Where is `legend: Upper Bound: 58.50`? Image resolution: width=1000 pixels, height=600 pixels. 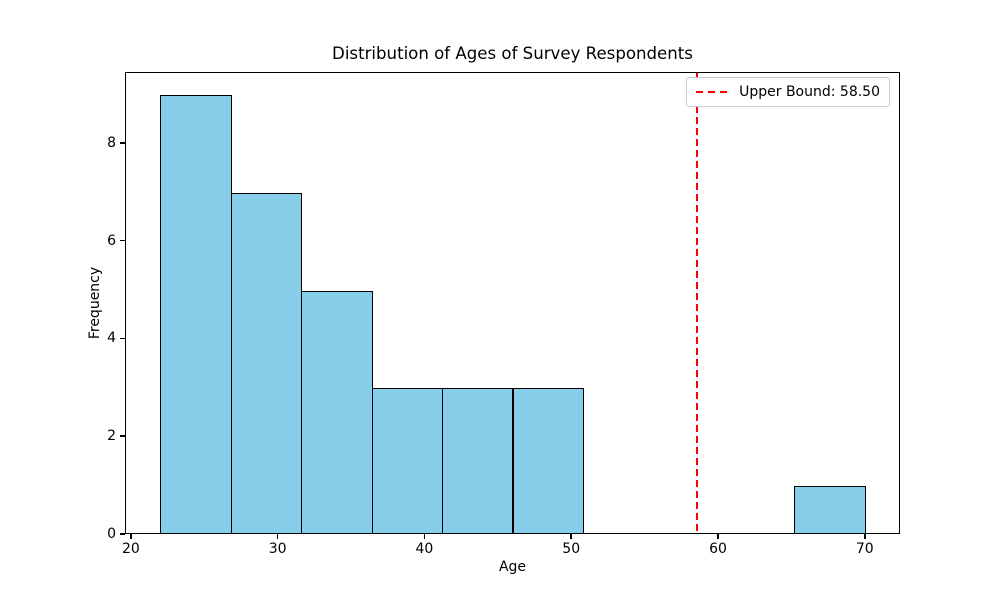 legend: Upper Bound: 58.50 is located at coordinates (788, 92).